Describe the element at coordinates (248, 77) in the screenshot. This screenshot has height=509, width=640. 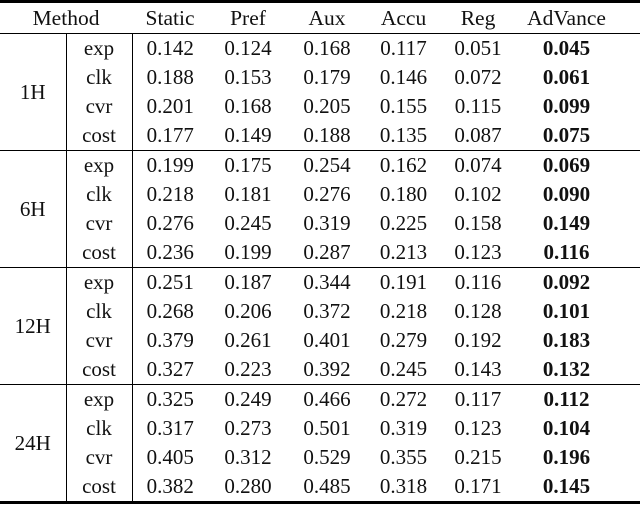
I see `cell-pref: 0.153` at that location.